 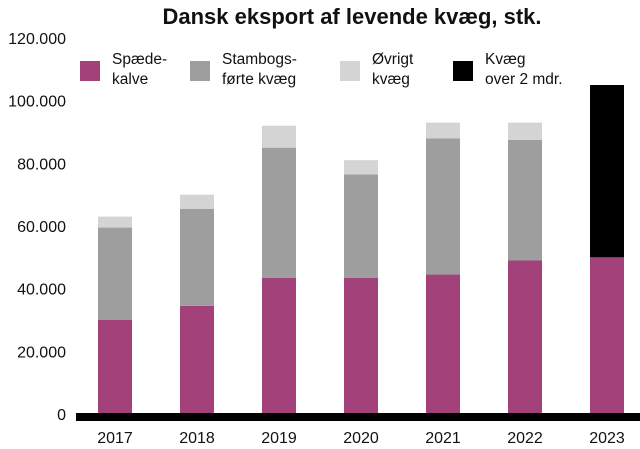 I want to click on bar-2018-stambogsfoerte-kvaeg, so click(x=197, y=257).